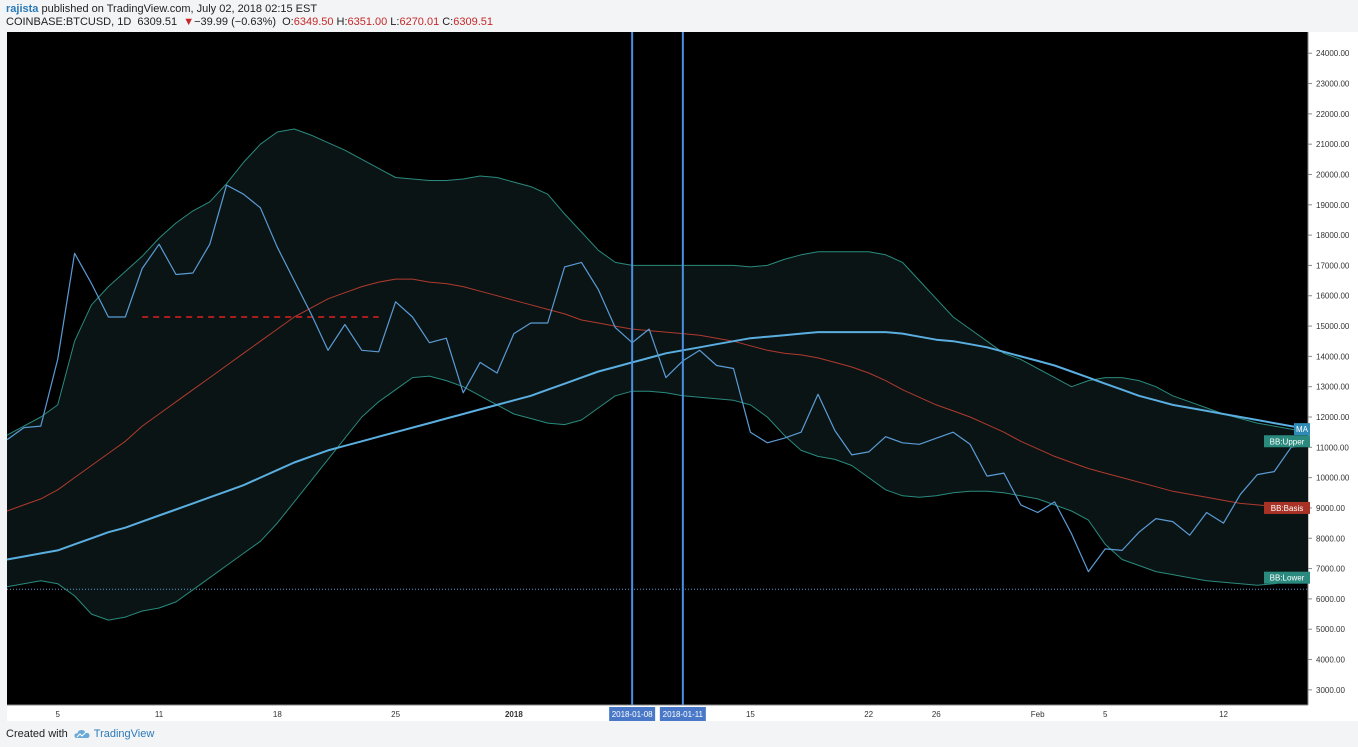 Image resolution: width=1358 pixels, height=747 pixels. I want to click on series-label-bblower: BB:Lower, so click(1287, 577).